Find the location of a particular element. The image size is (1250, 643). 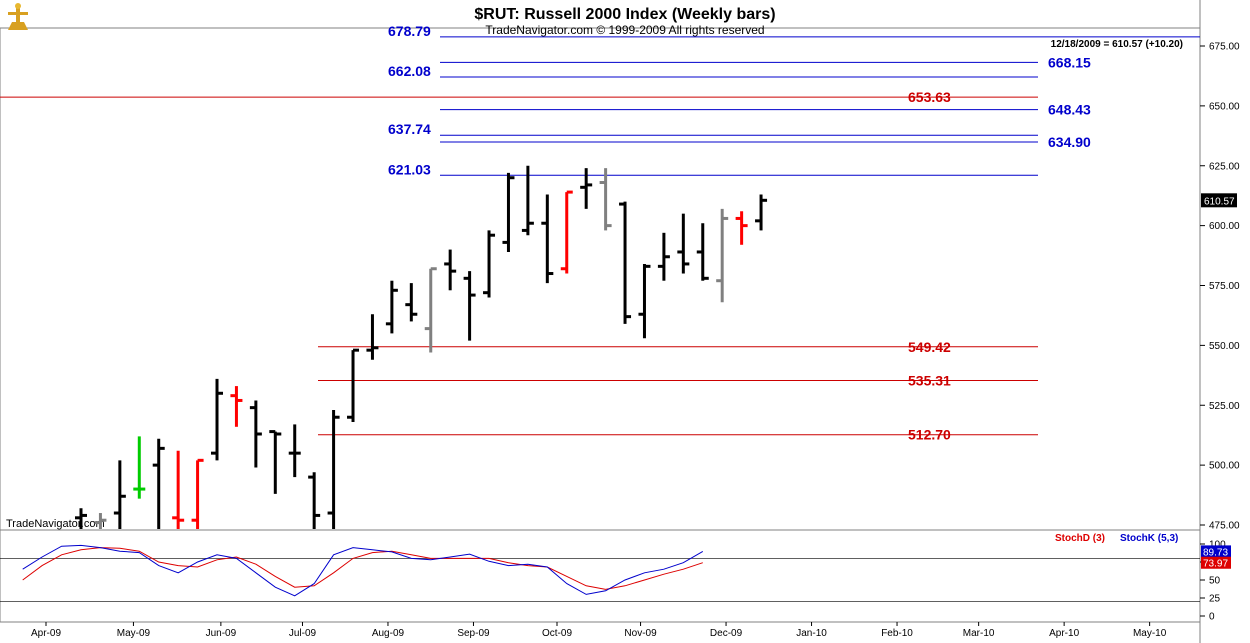

y-tick-label: 550.00 is located at coordinates (1224, 346).